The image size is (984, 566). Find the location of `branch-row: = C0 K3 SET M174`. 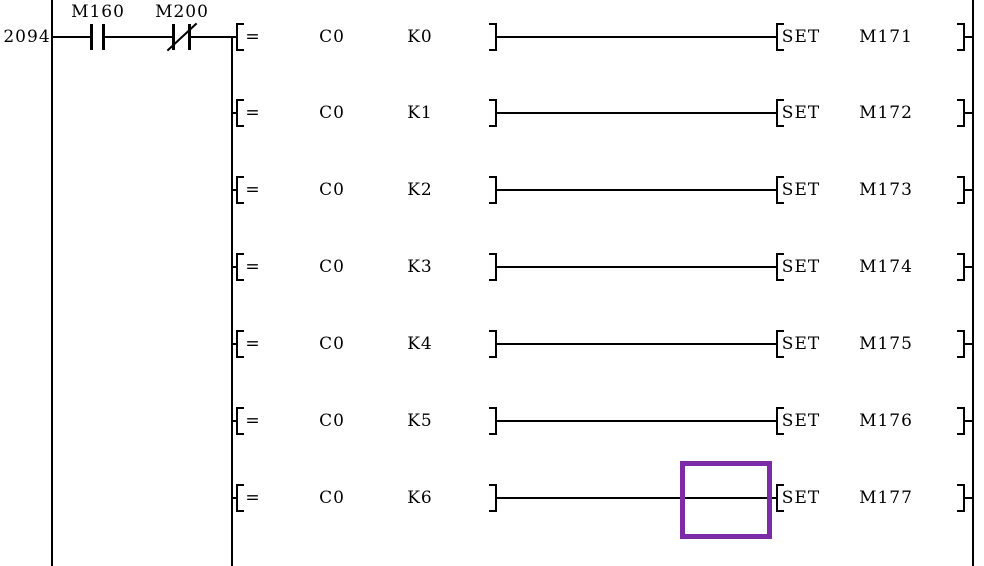

branch-row: = C0 K3 SET M174 is located at coordinates (492, 267).